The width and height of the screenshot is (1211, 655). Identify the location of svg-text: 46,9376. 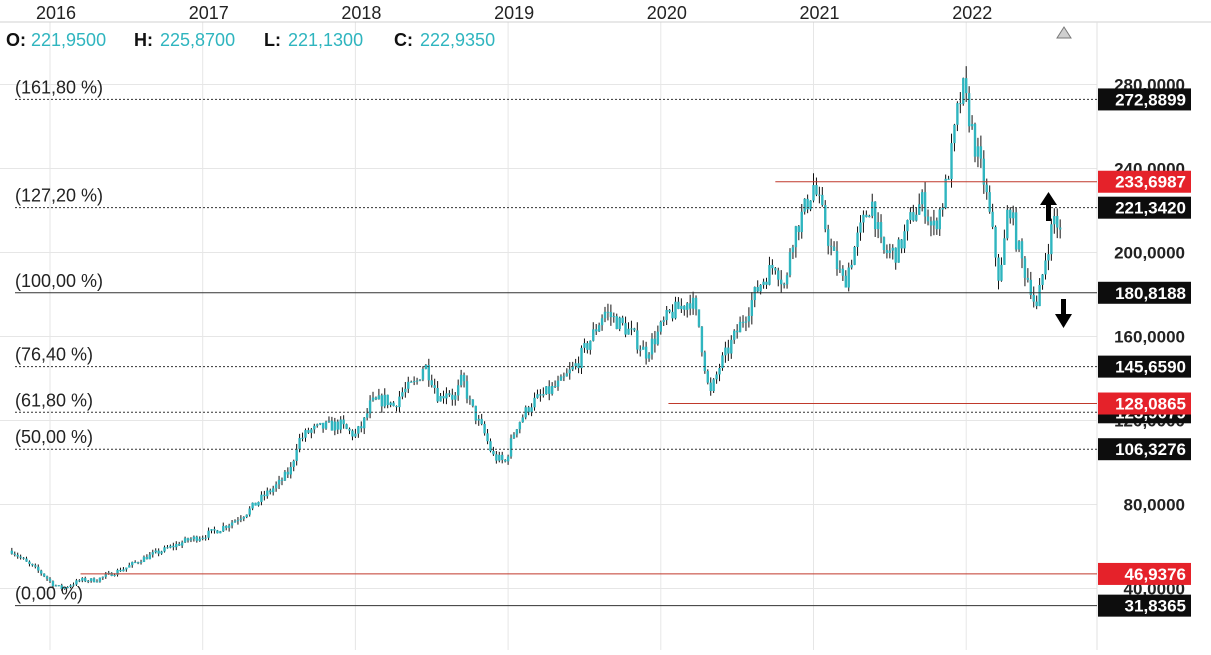
(1155, 574).